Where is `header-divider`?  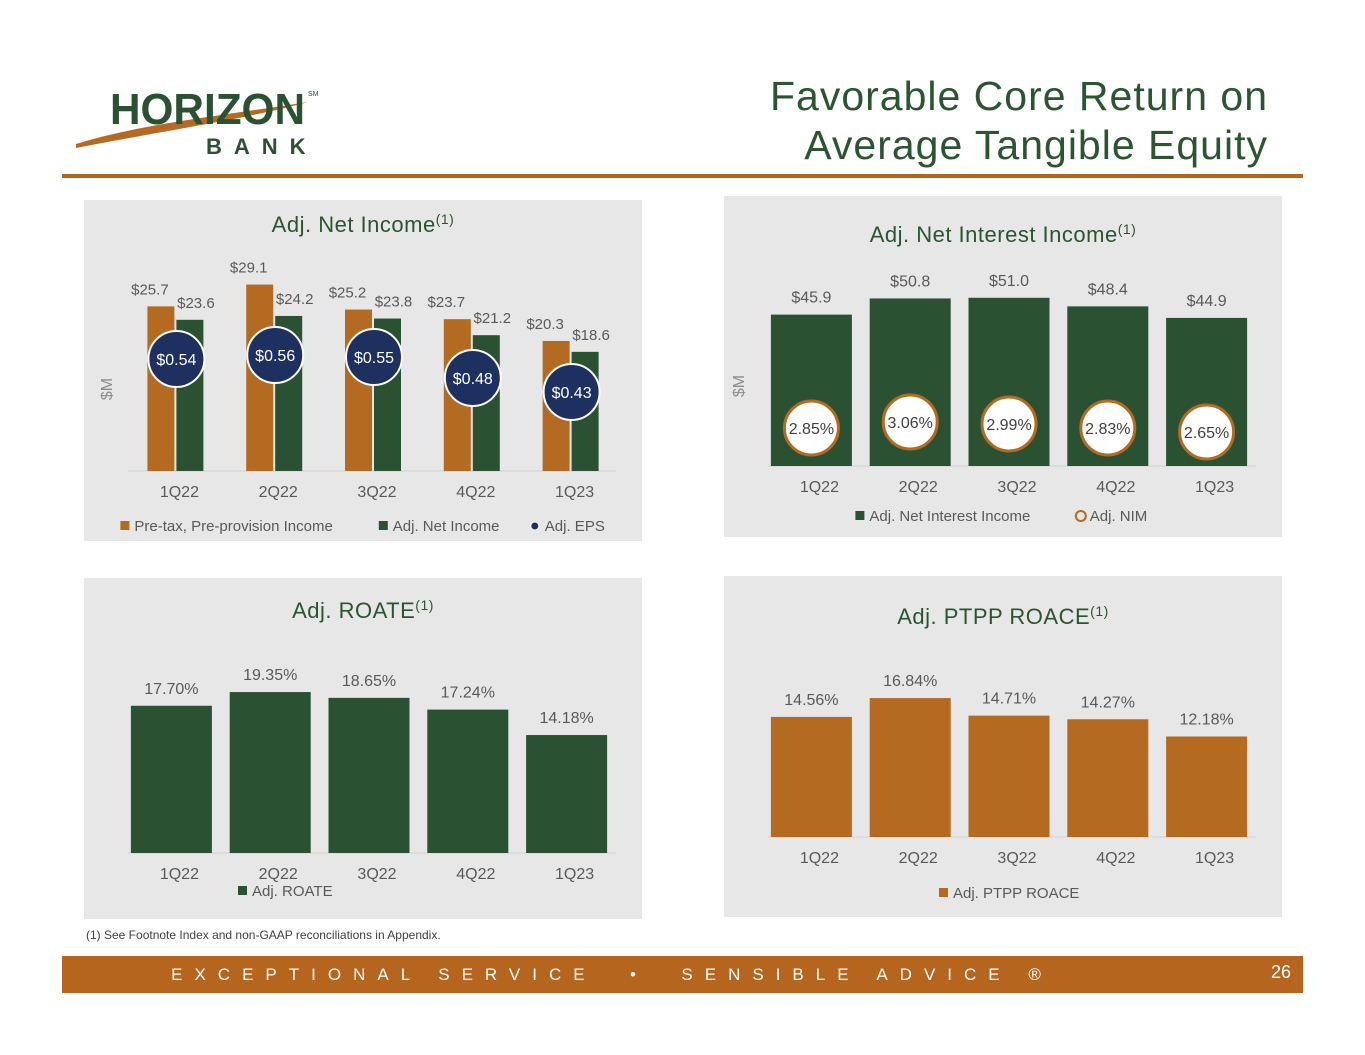 header-divider is located at coordinates (682, 176).